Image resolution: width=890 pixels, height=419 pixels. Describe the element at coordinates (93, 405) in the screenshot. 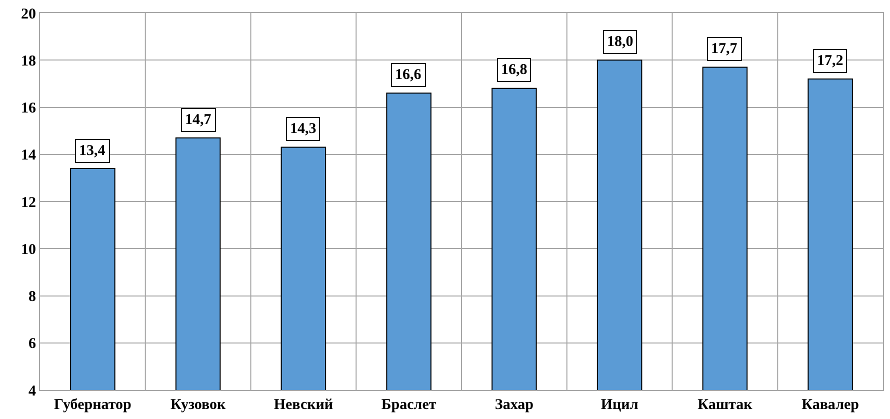

I see `x-tick-label: Губернатор` at that location.